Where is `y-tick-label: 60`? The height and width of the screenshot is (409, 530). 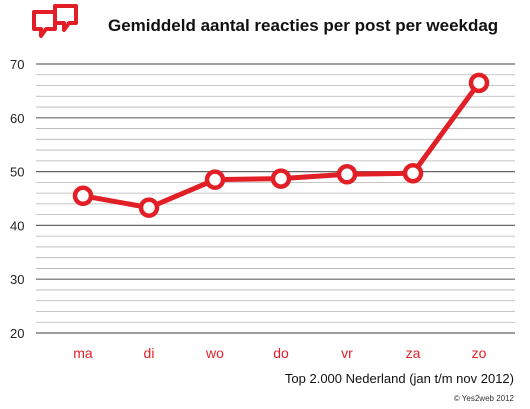 y-tick-label: 60 is located at coordinates (17, 118).